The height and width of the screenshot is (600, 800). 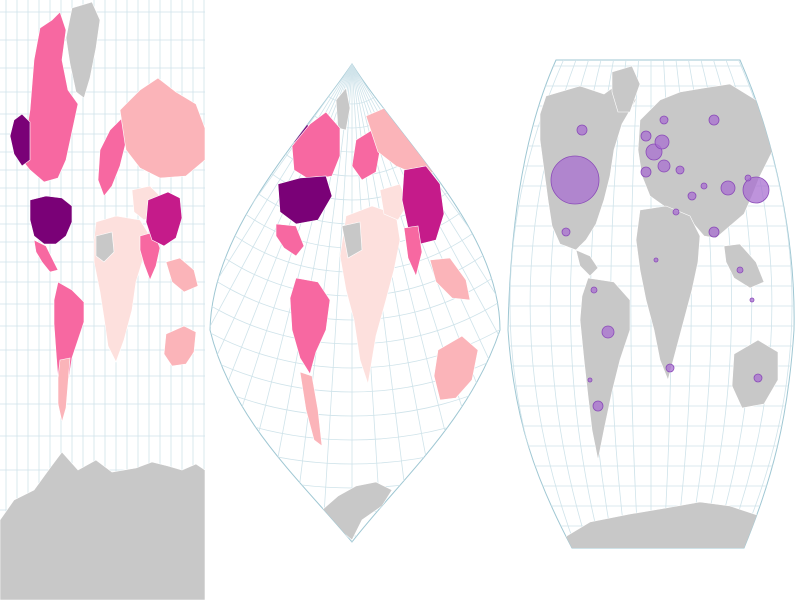 What do you see at coordinates (784, 430) in the screenshot?
I see `bubble-new-zealand` at bounding box center [784, 430].